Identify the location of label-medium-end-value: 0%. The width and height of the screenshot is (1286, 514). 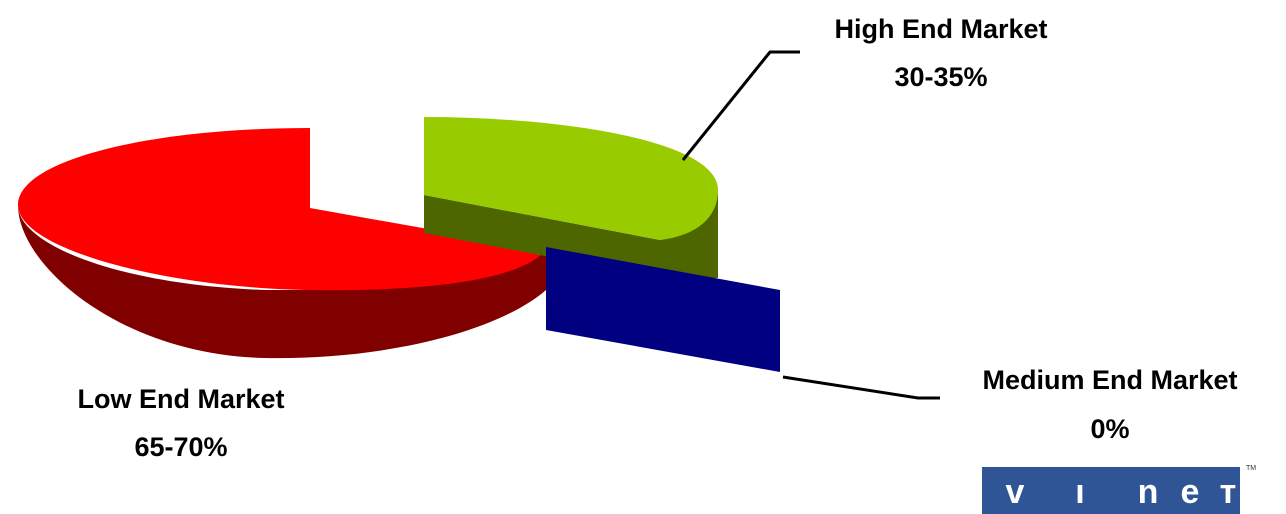
(1109, 429).